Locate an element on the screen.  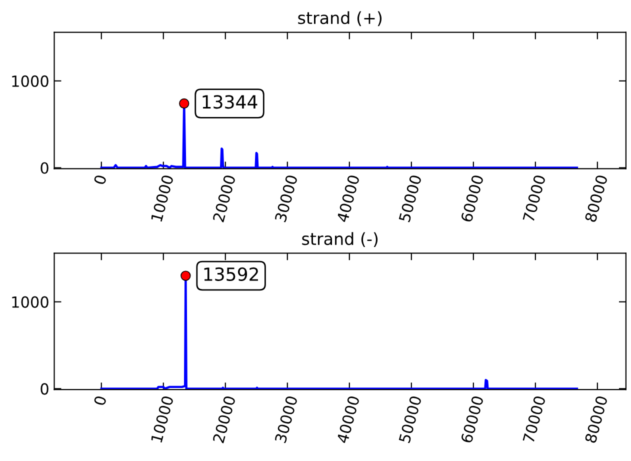
chart-title: strand (+) is located at coordinates (340, 18).